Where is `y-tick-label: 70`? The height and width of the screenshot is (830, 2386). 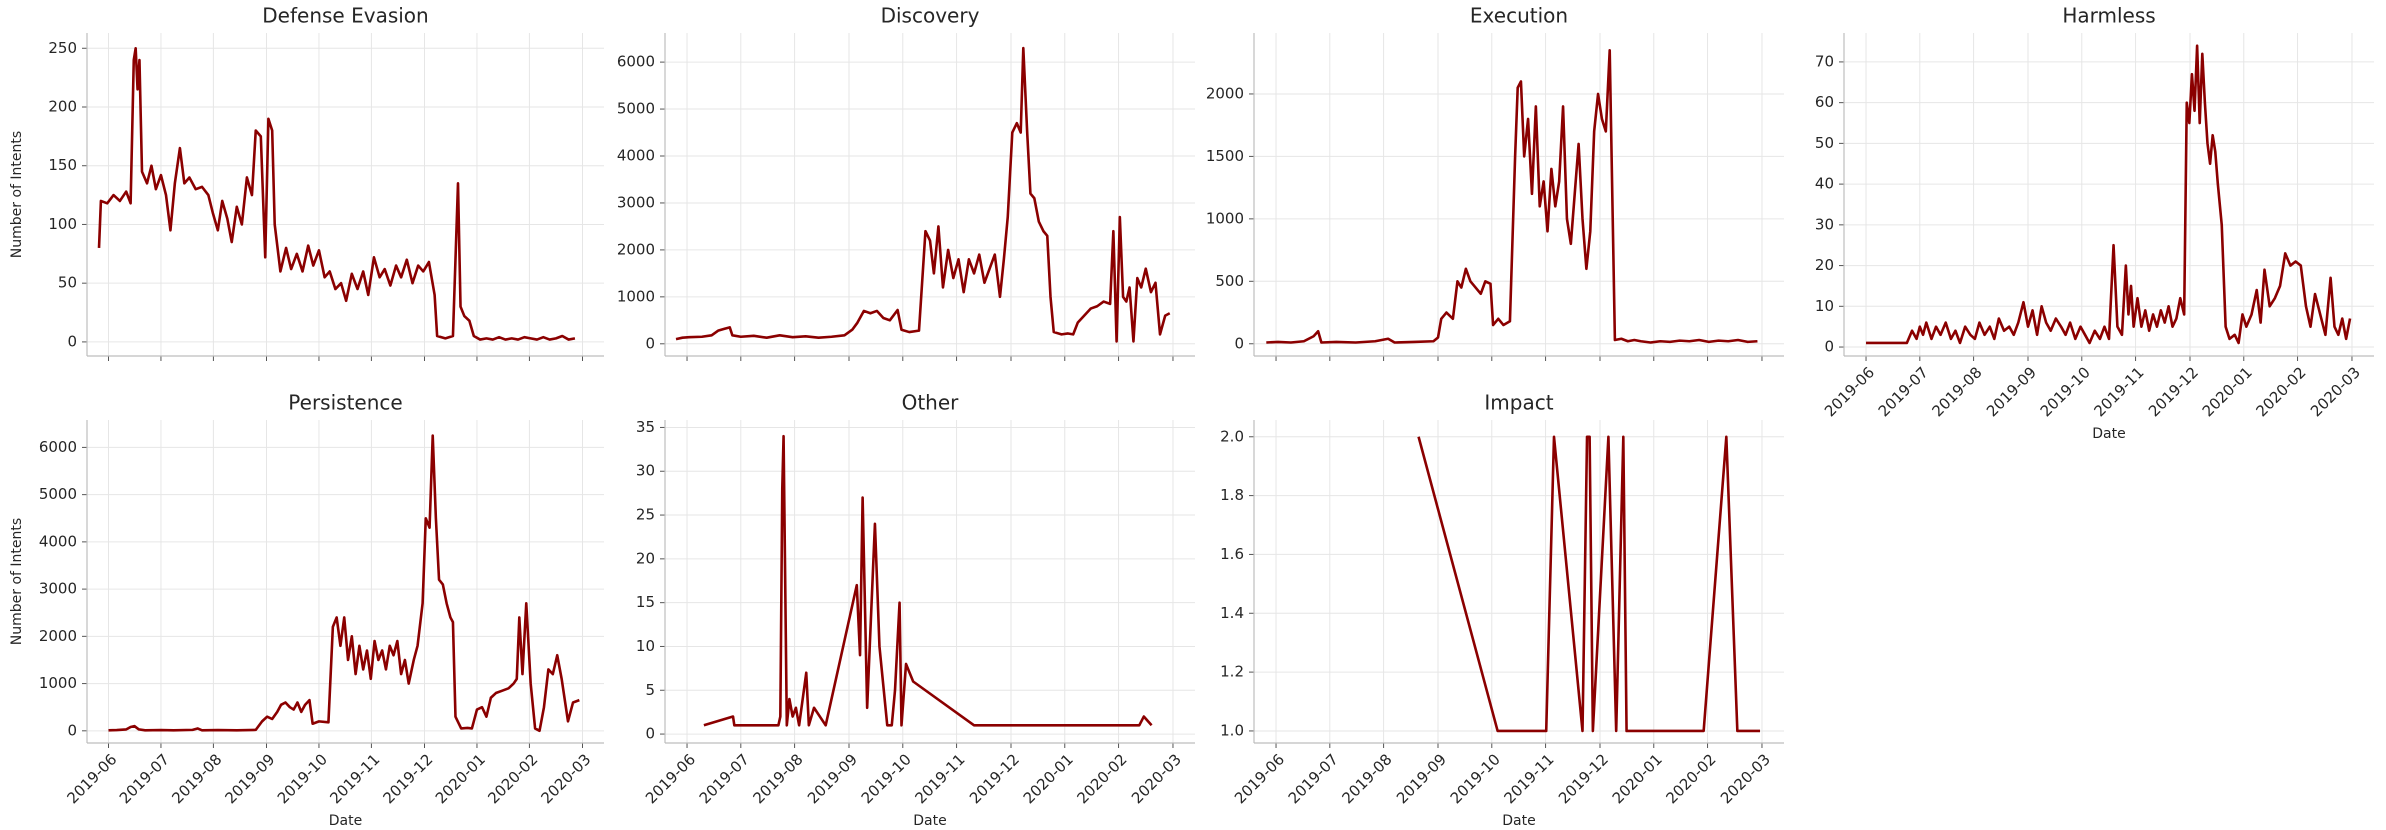
y-tick-label: 70 is located at coordinates (1824, 61).